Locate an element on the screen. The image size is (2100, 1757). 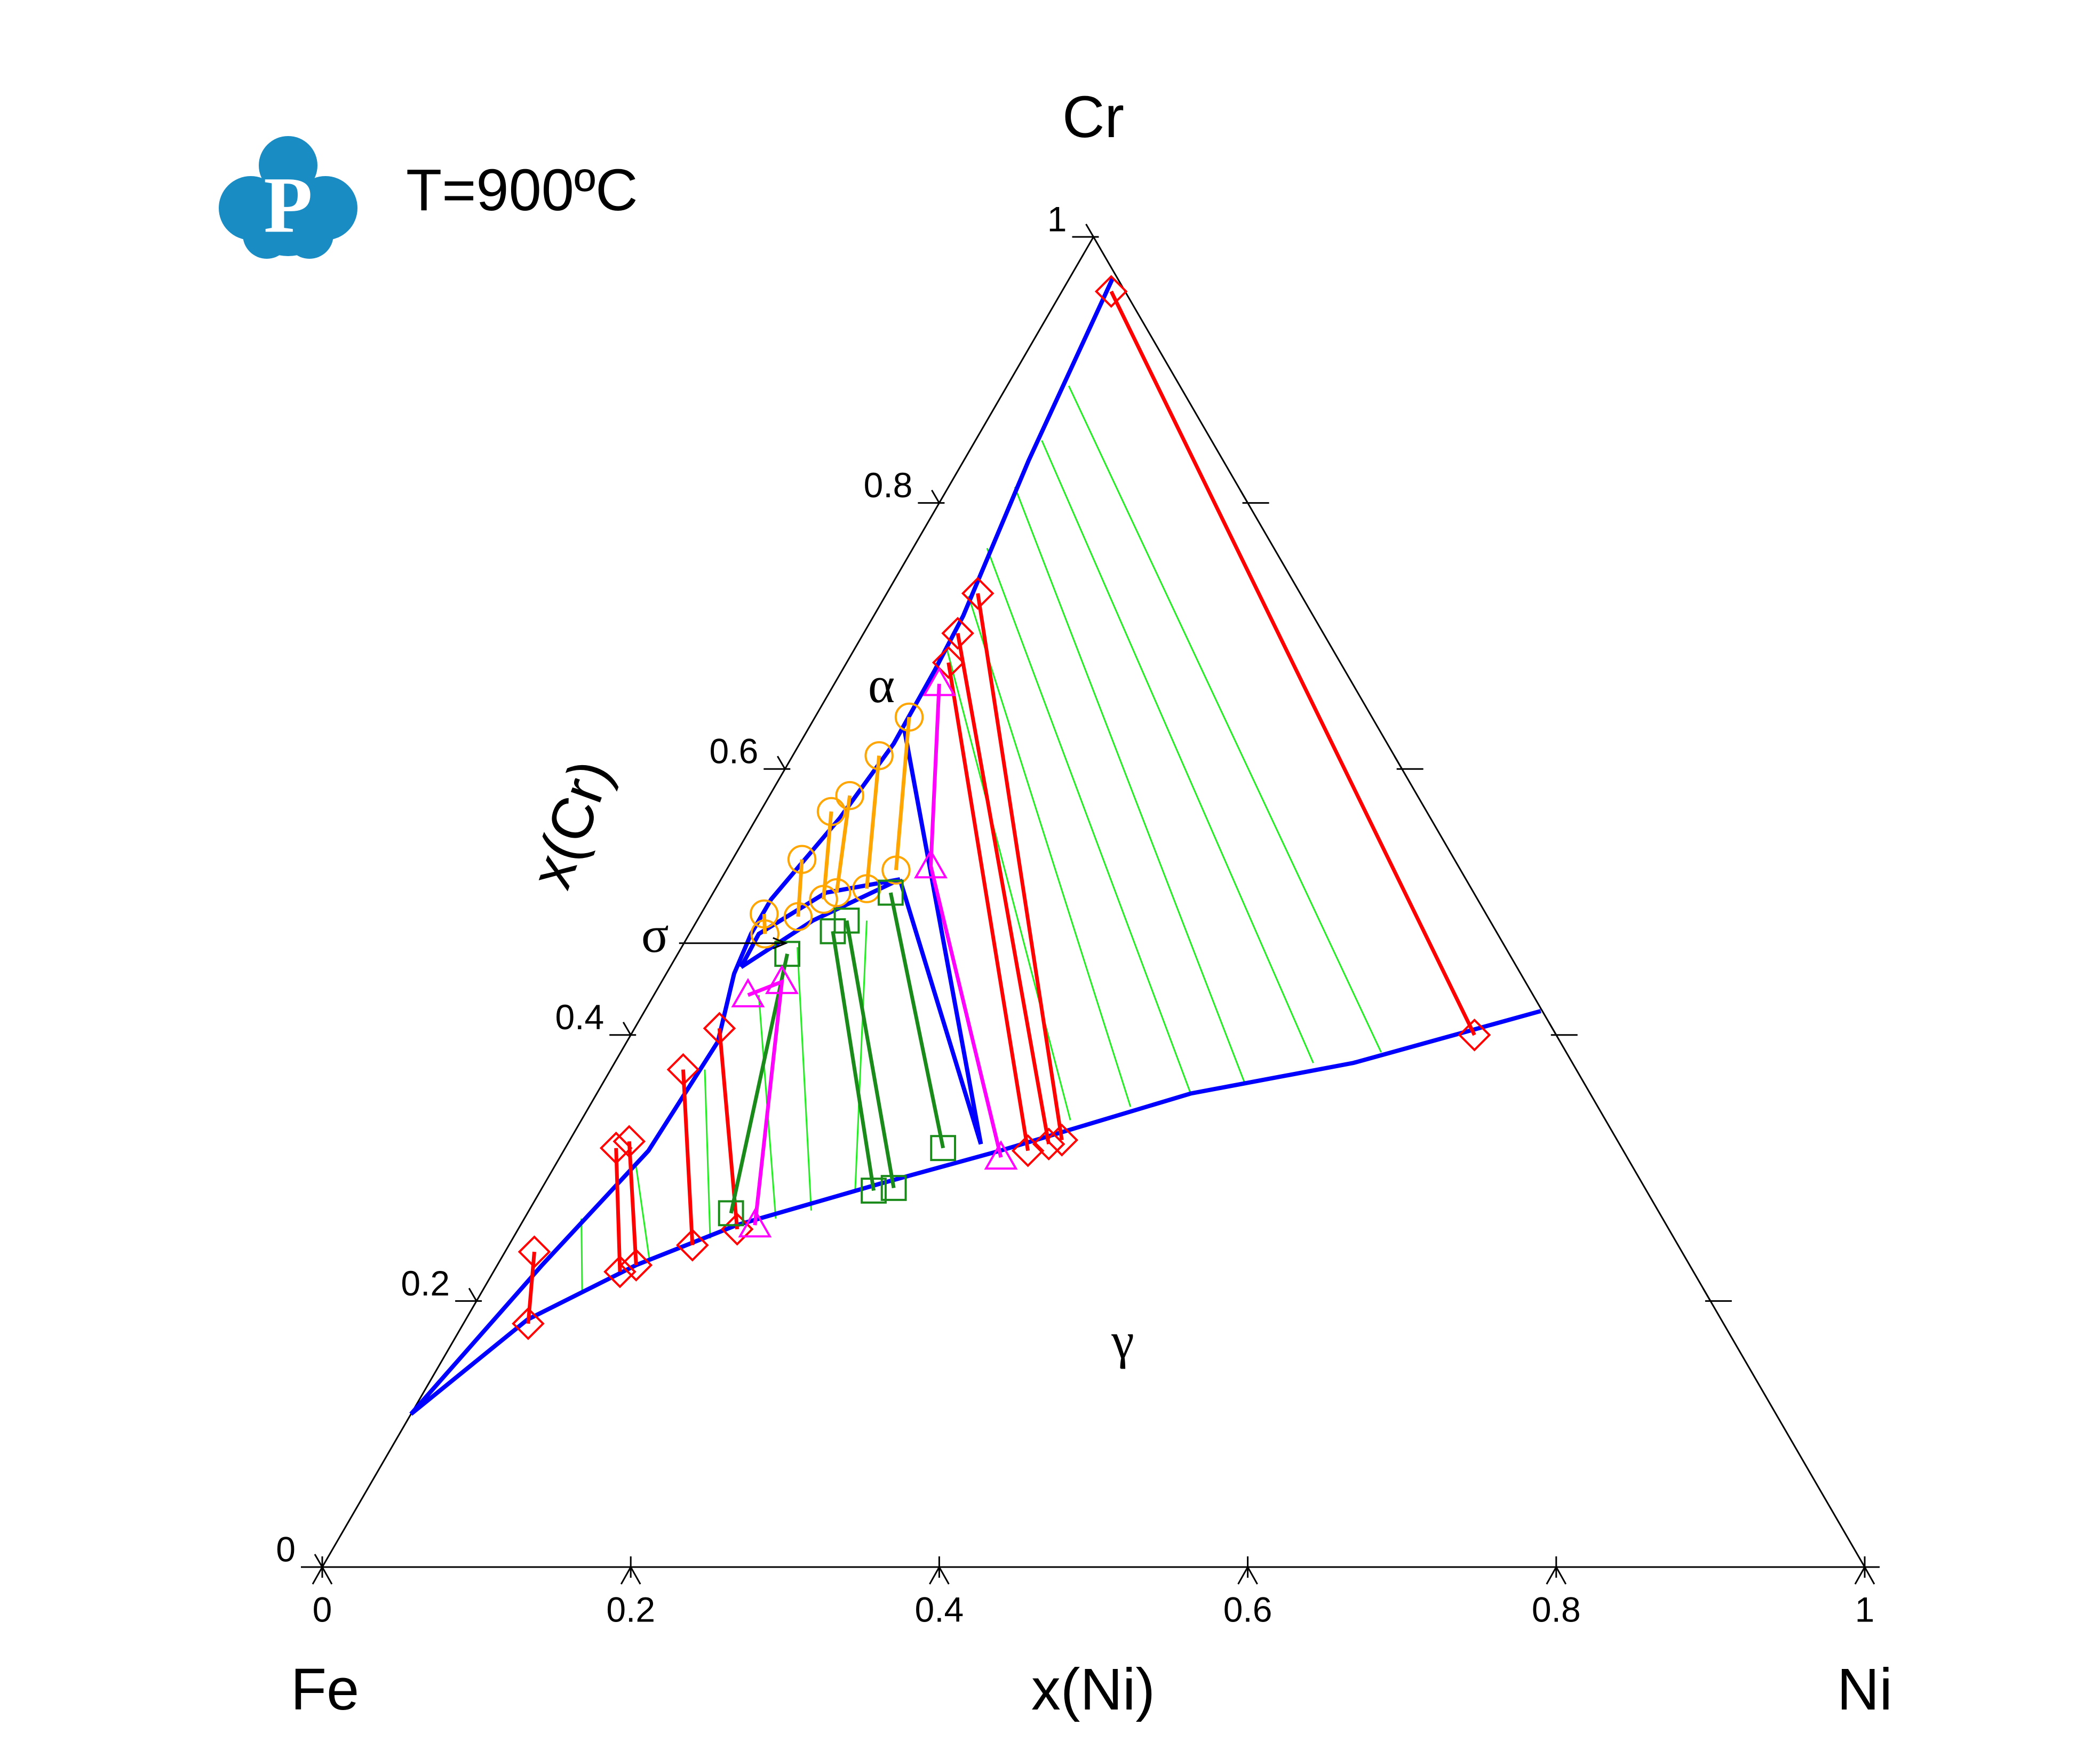
corner-label: Ni is located at coordinates (1865, 1689).